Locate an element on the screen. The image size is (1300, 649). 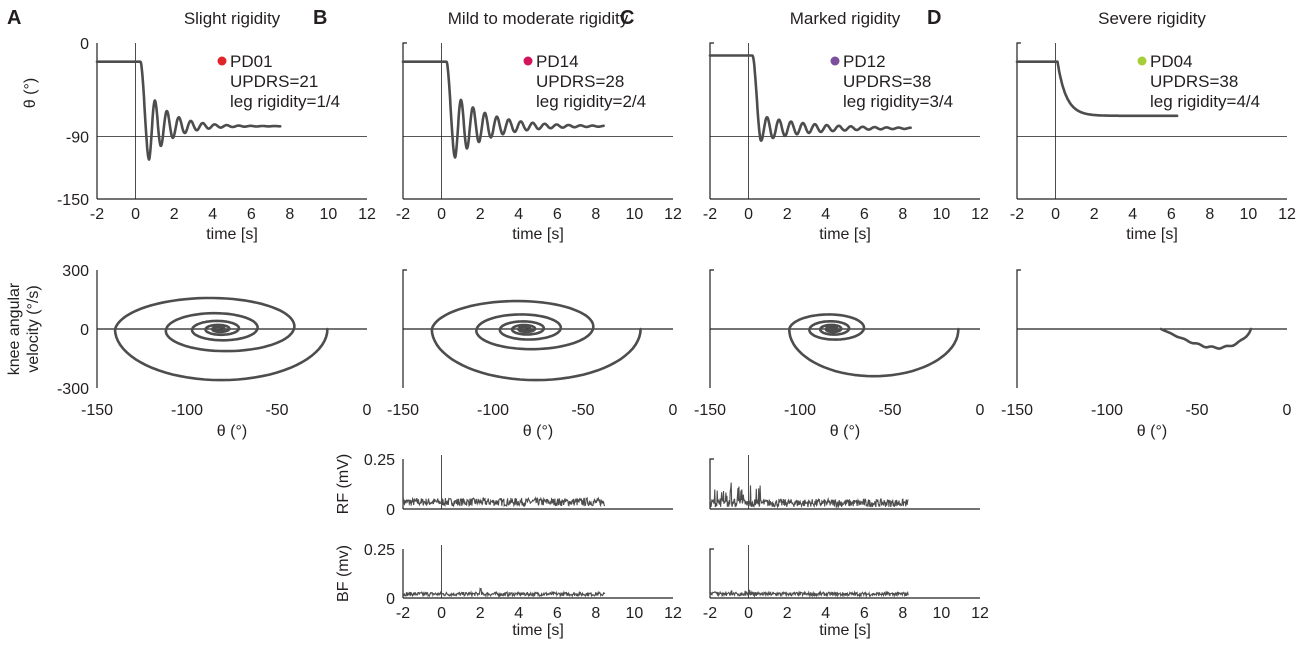
panel-a-angle-xlabel: time [s] is located at coordinates (232, 234).